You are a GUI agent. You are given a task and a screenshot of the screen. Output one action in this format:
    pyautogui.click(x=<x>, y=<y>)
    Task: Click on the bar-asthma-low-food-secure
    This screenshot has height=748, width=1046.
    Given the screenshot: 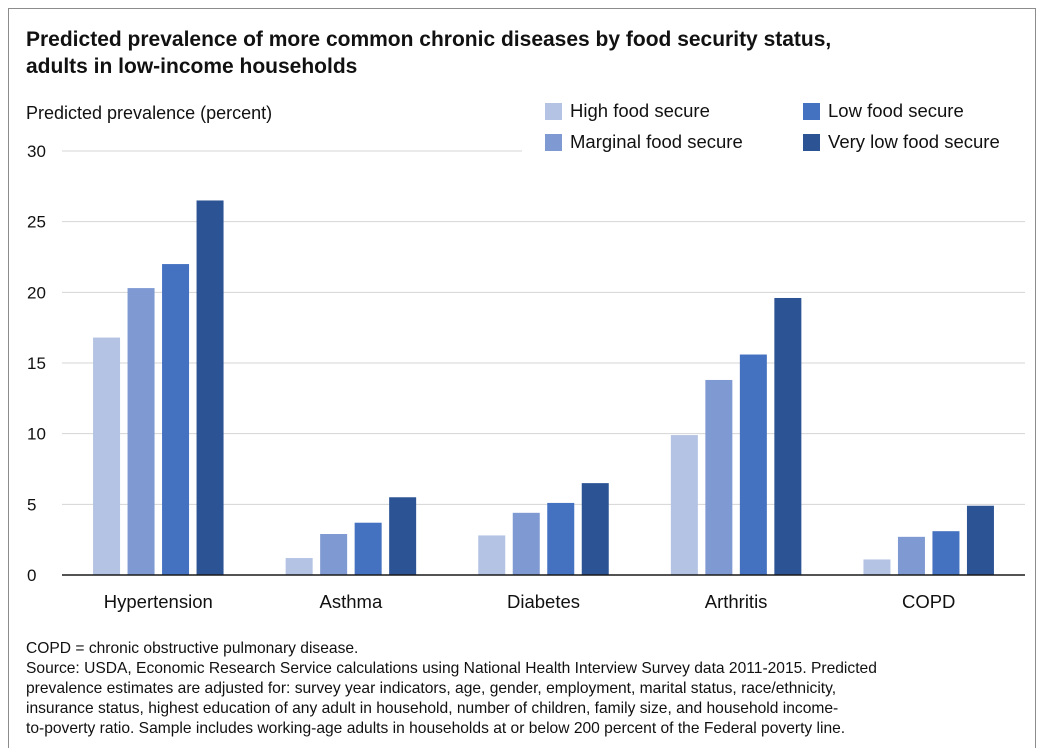 What is the action you would take?
    pyautogui.click(x=368, y=548)
    